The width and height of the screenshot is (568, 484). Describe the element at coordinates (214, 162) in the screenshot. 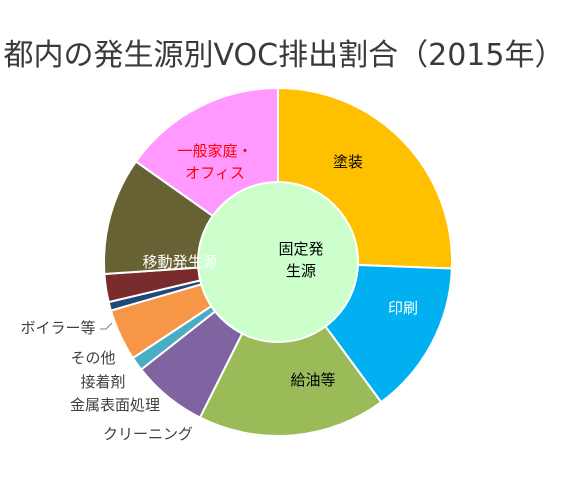

I see `slice-label-9: 一般家庭・オフィス` at that location.